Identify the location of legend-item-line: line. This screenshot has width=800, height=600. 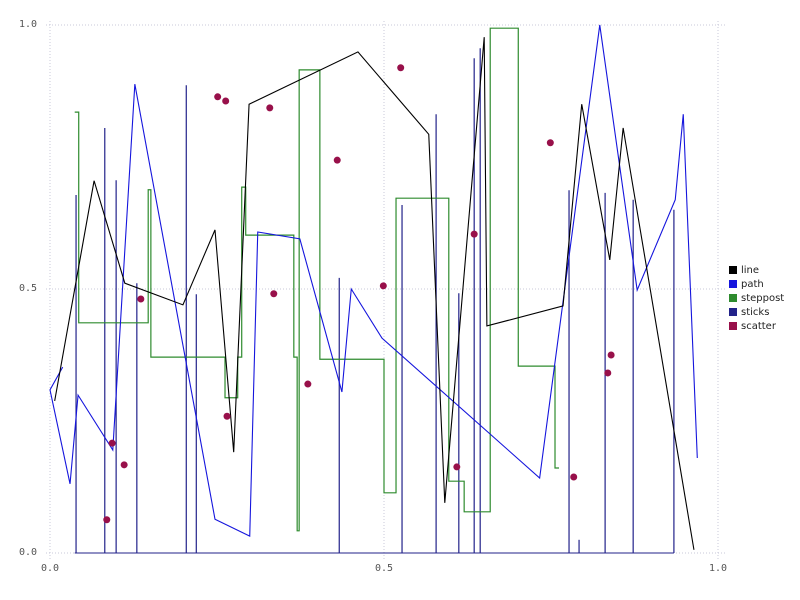
(756, 270).